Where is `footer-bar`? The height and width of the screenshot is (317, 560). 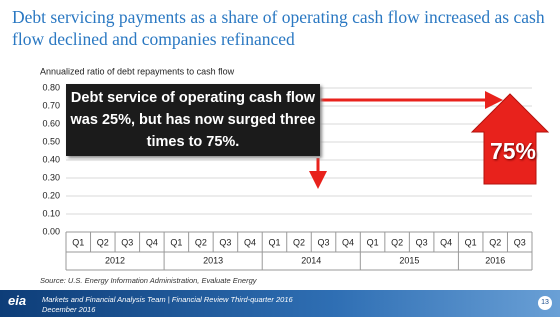
footer-bar is located at coordinates (280, 303).